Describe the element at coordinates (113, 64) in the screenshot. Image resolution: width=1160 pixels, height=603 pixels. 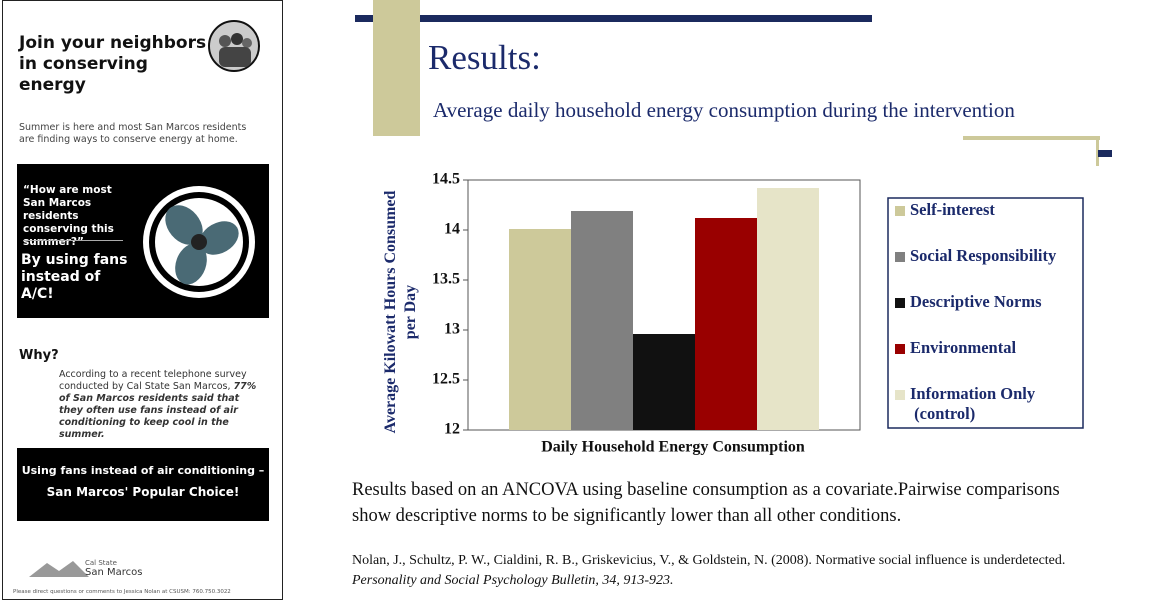
I see `flyer-title: Join your neighbors in conserving energy` at that location.